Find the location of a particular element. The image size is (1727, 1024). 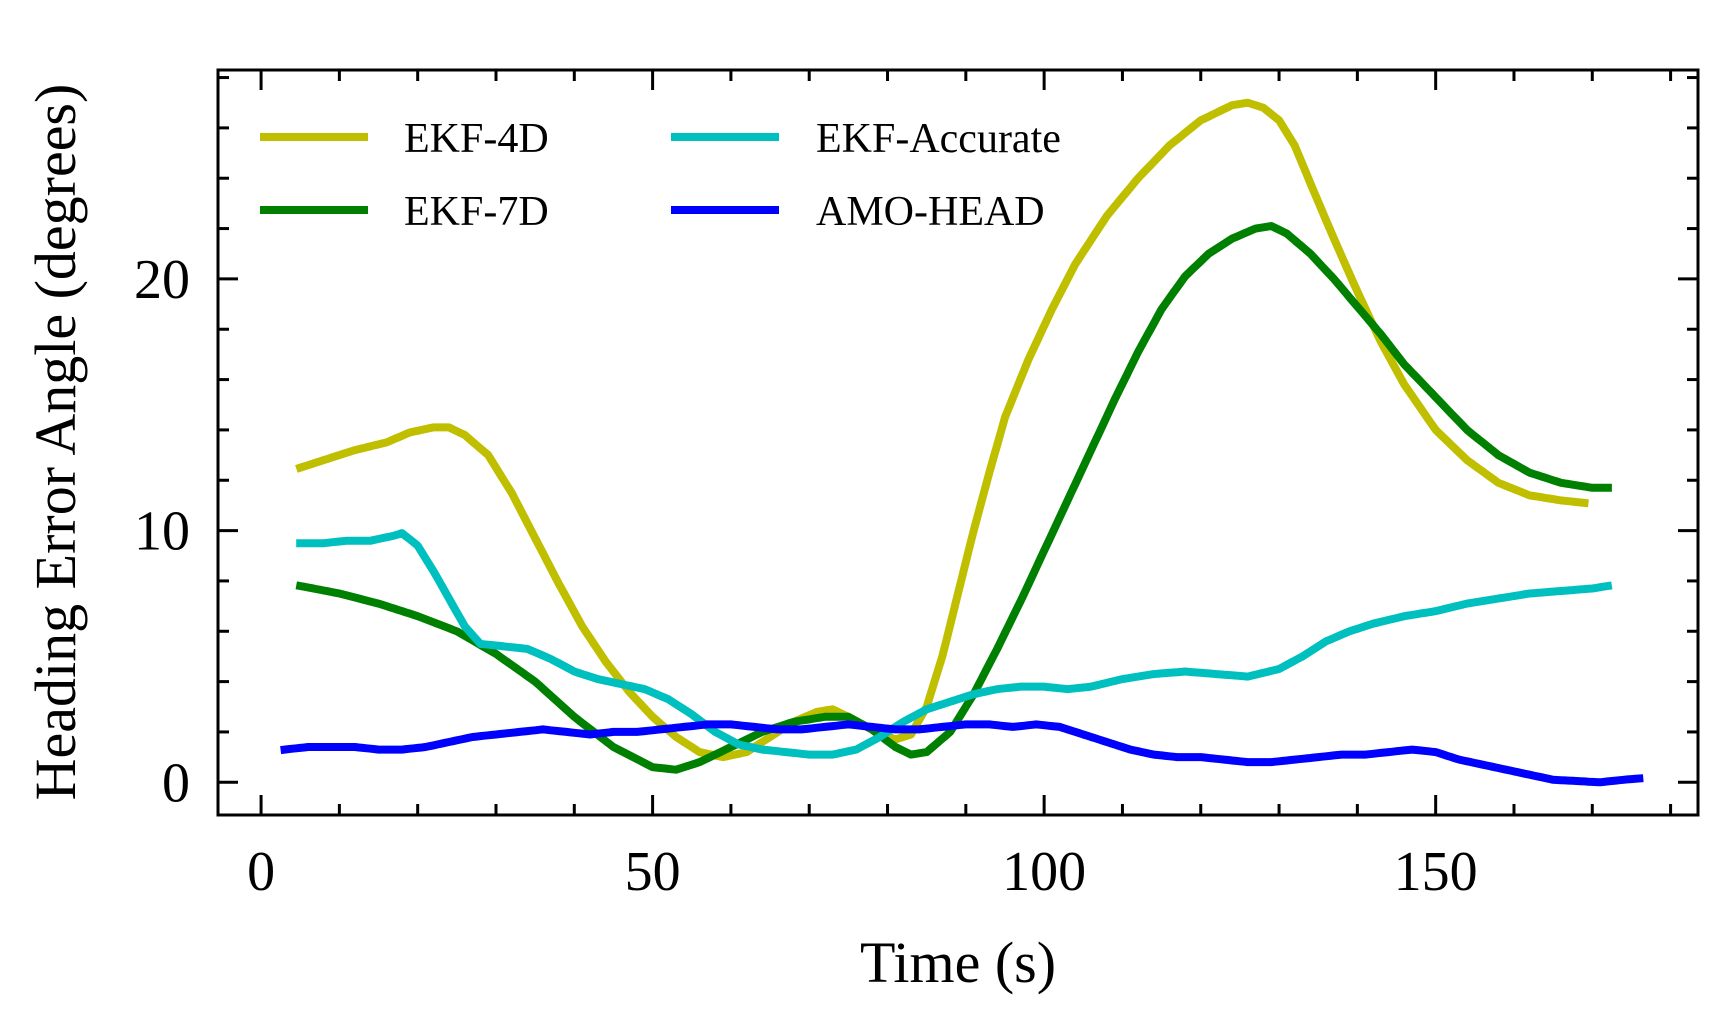

legend-label-ekf-4d: EKF-4D is located at coordinates (476, 139).